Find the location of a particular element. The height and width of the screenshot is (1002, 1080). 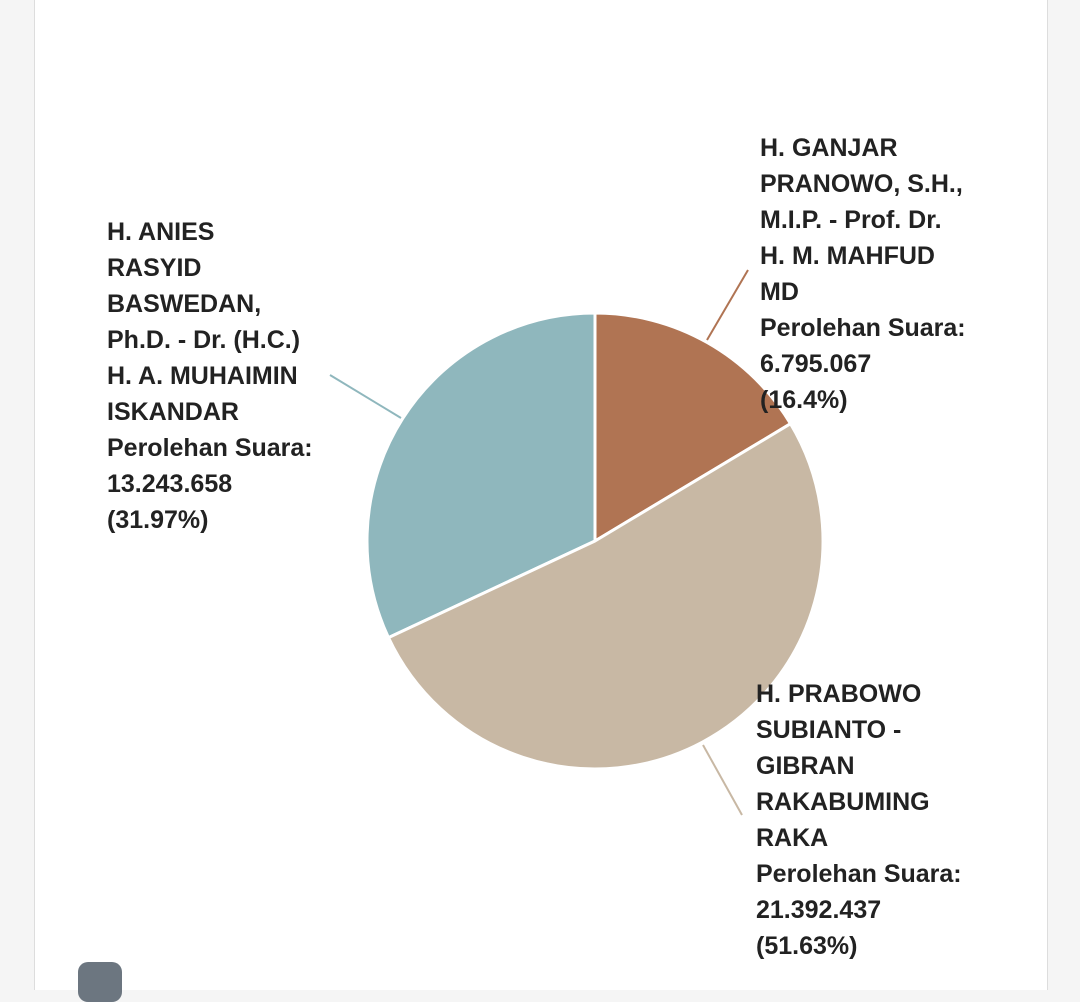

scroll-handle is located at coordinates (100, 982).